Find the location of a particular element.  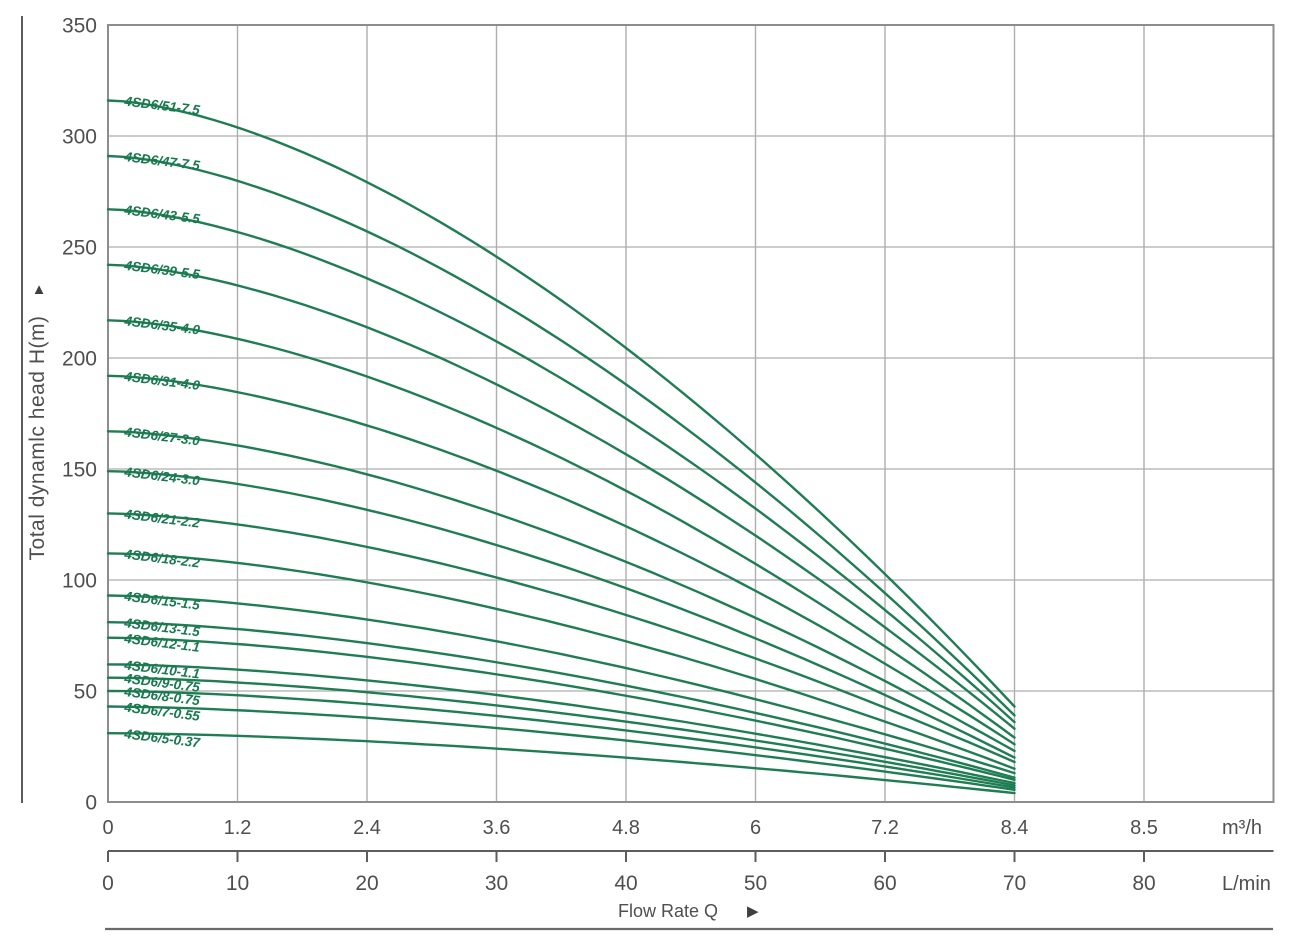

y-tick-label-350: 350 is located at coordinates (79, 26).